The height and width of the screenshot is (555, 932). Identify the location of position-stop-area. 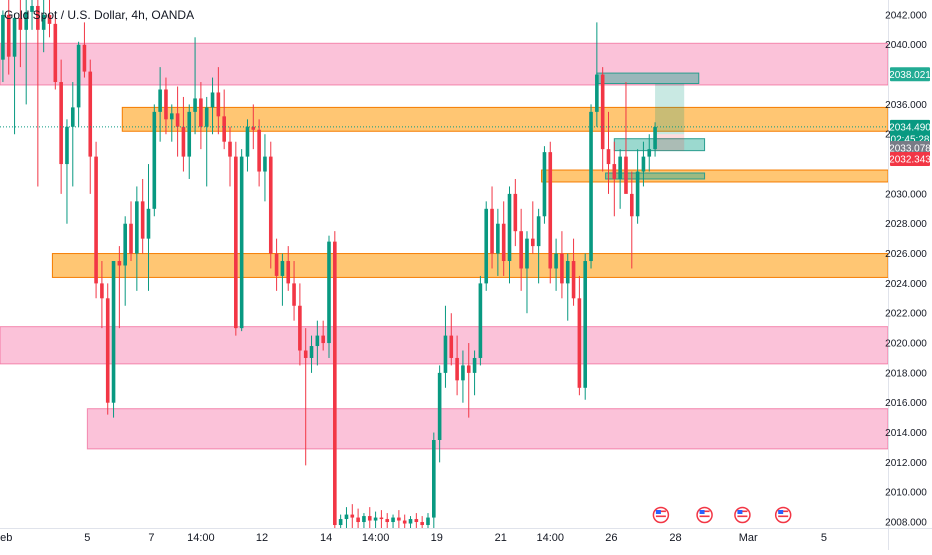
(670, 142).